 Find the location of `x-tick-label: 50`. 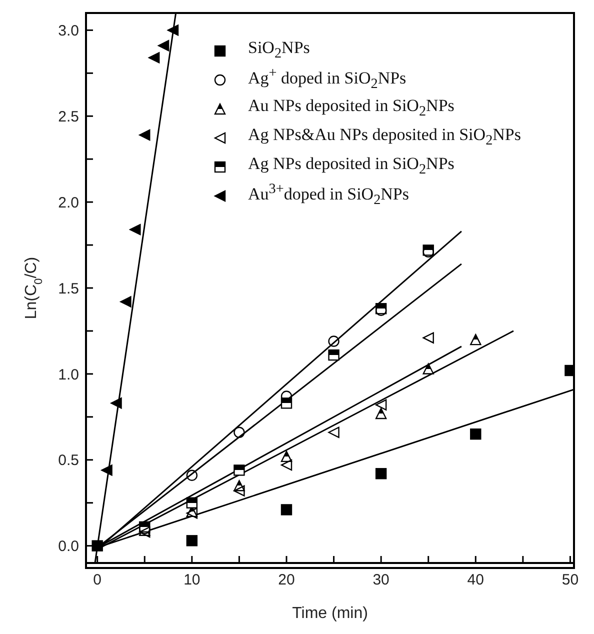

x-tick-label: 50 is located at coordinates (570, 580).